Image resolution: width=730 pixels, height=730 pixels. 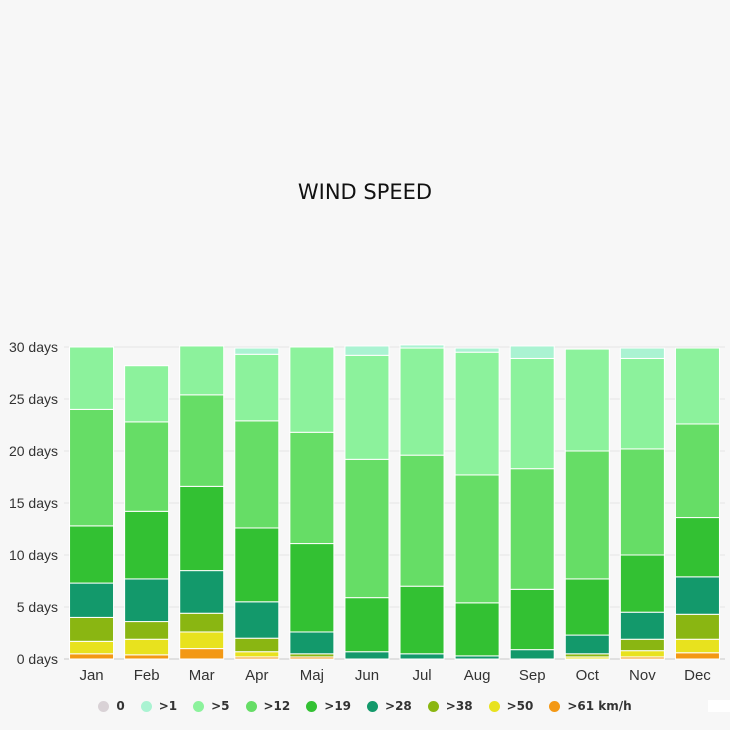 What do you see at coordinates (697, 675) in the screenshot?
I see `x-tick-label: Dec` at bounding box center [697, 675].